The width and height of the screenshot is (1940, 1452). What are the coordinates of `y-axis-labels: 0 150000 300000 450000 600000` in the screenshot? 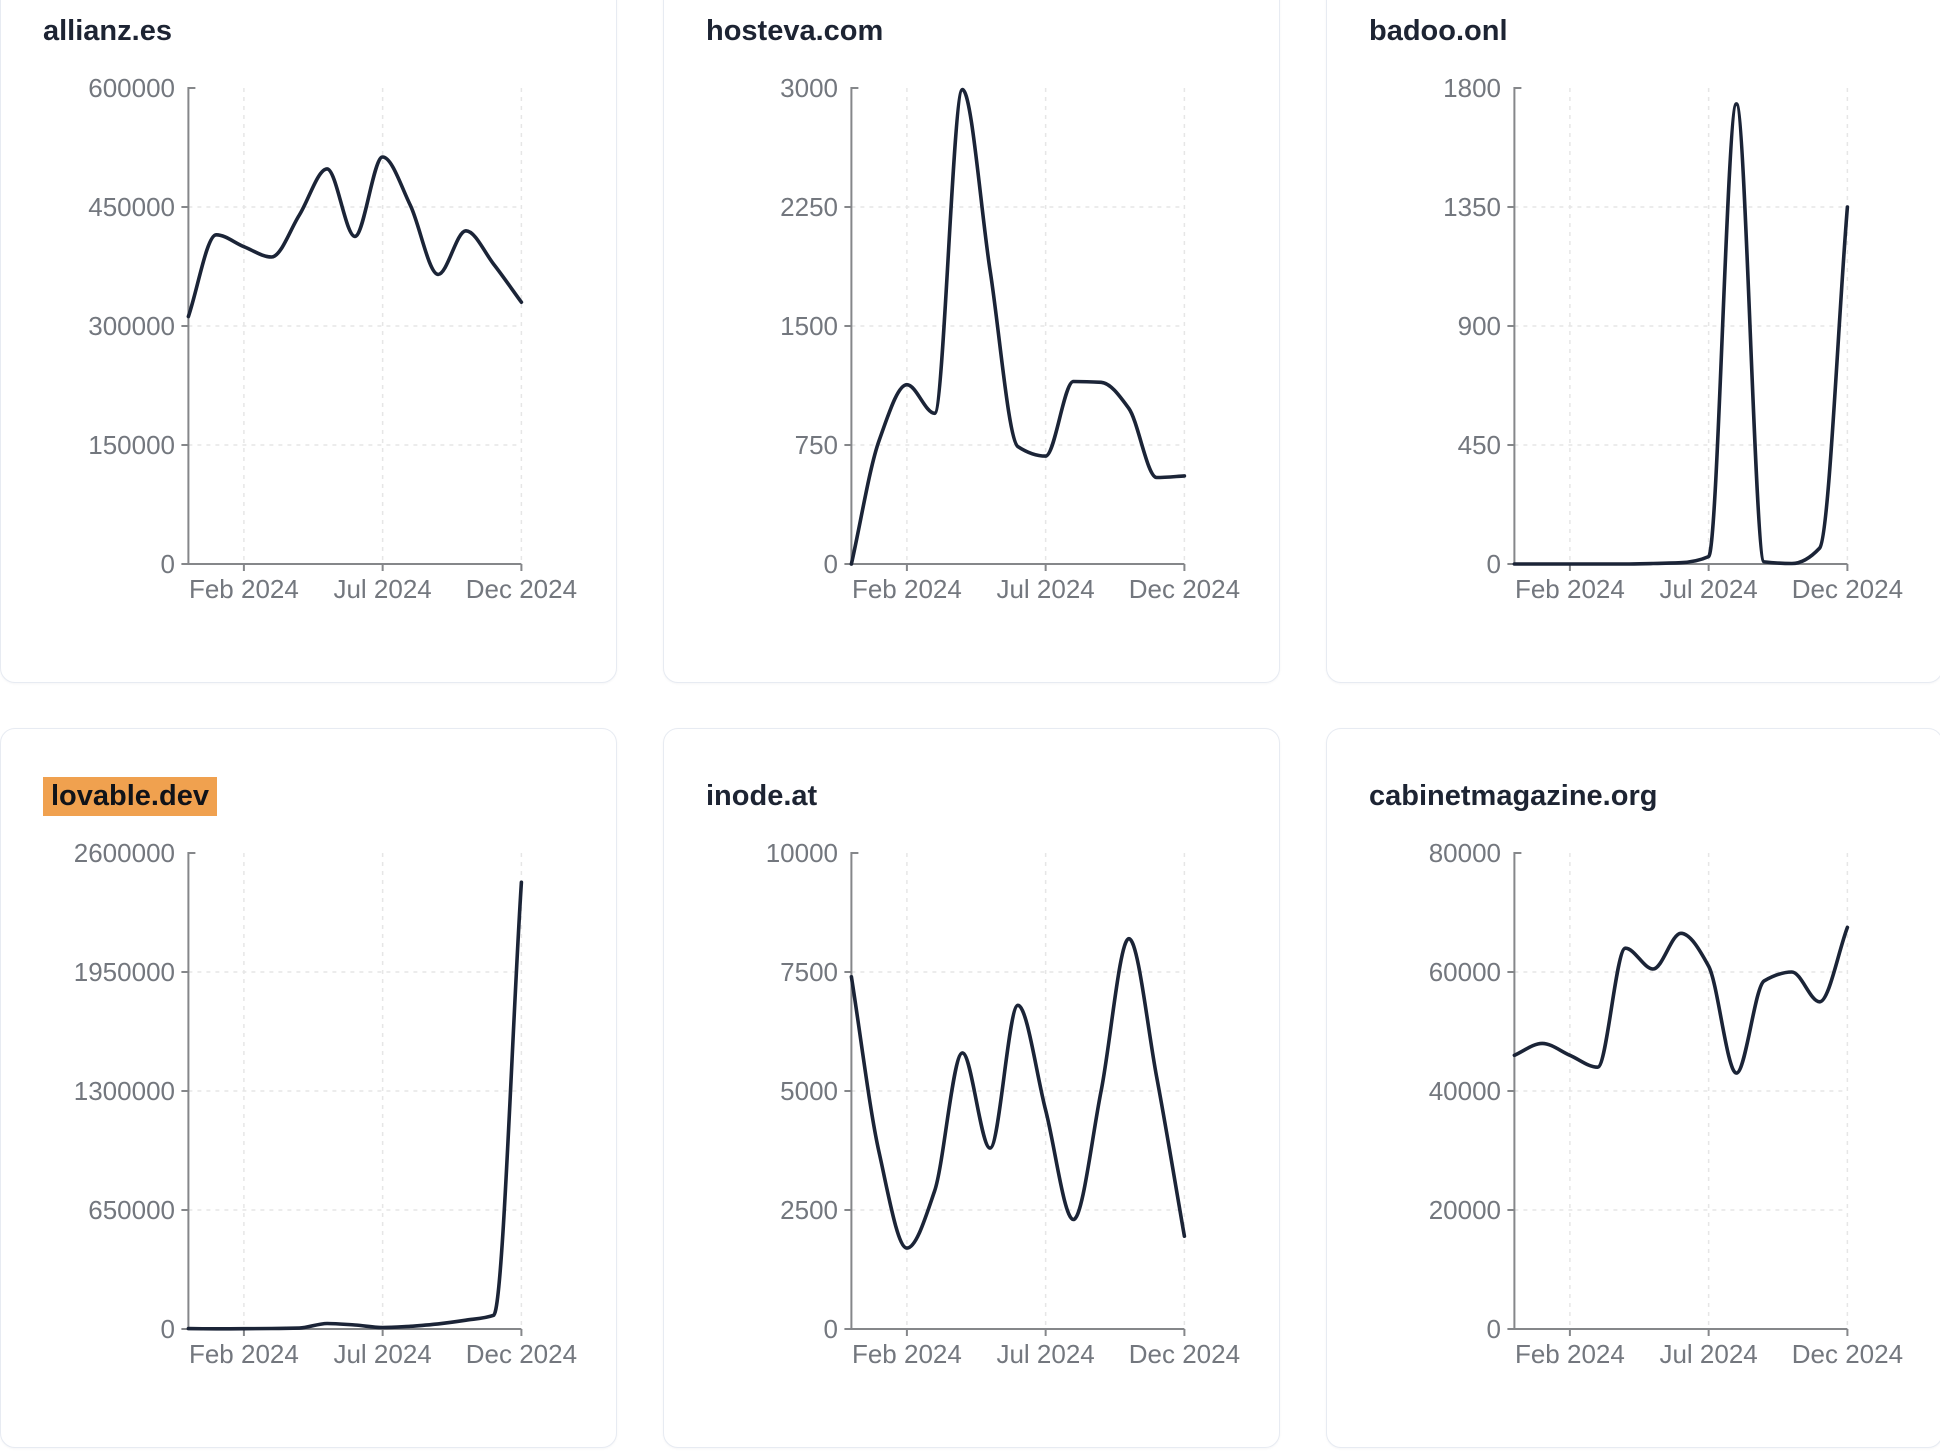 It's located at (131, 326).